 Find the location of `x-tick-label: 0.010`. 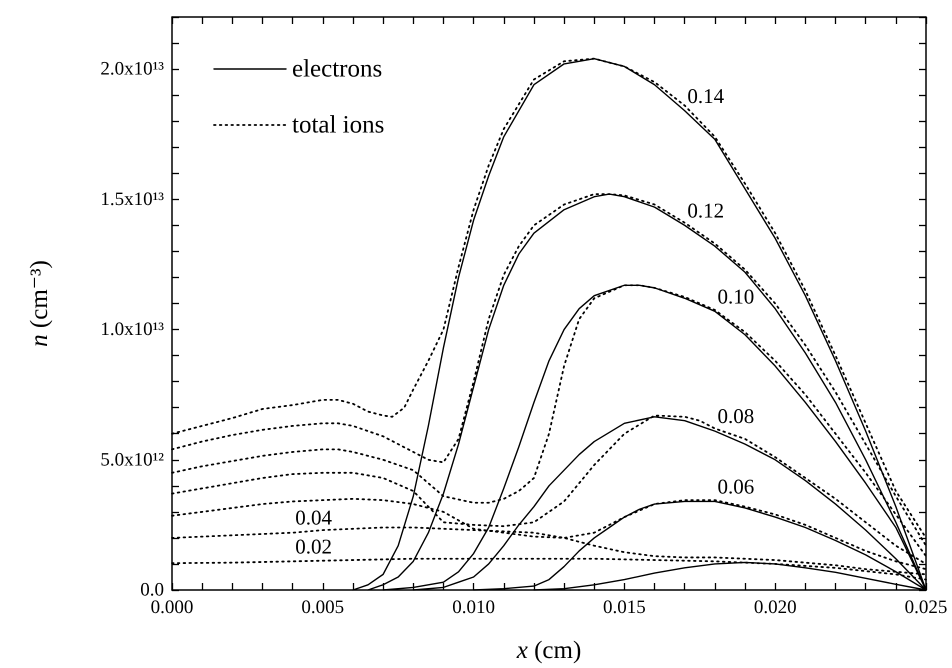

x-tick-label: 0.010 is located at coordinates (473, 607).